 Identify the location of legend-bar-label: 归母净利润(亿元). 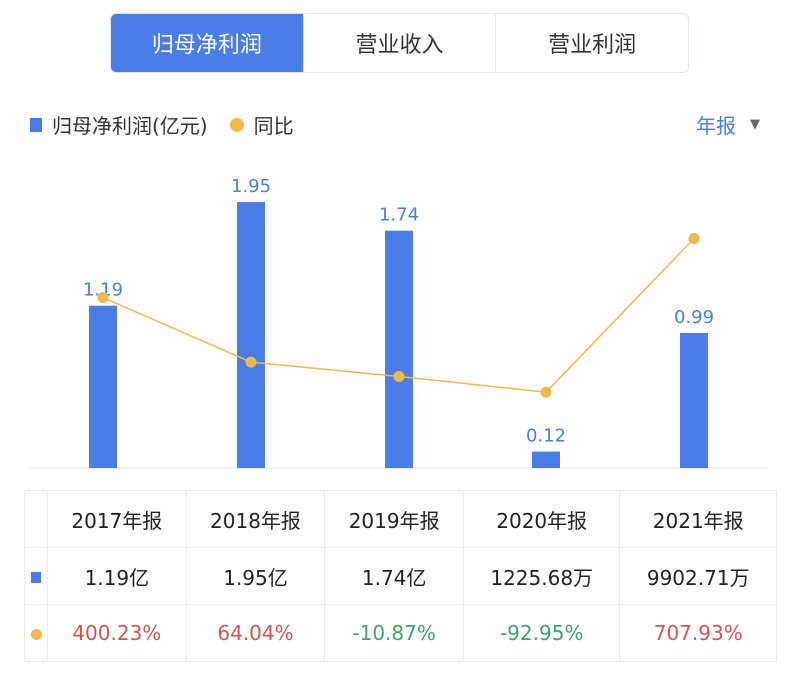
(130, 126).